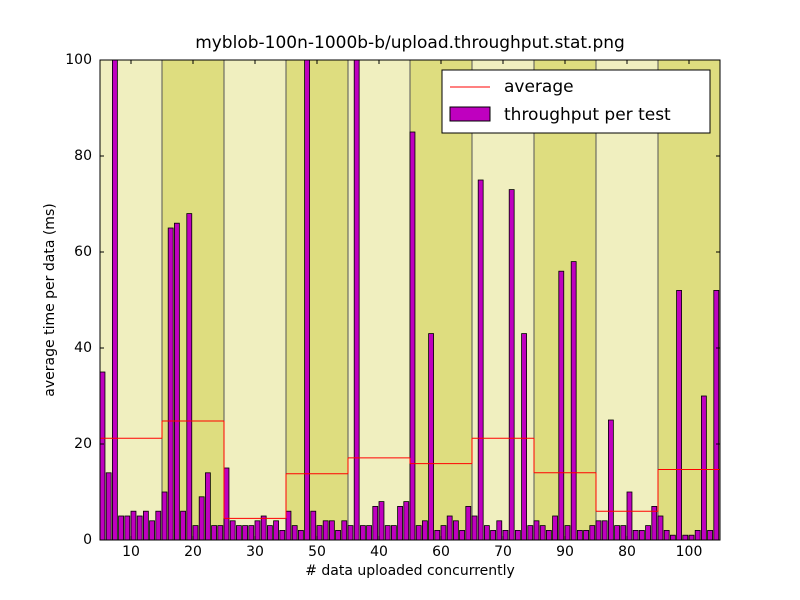 The height and width of the screenshot is (600, 800). What do you see at coordinates (87, 540) in the screenshot?
I see `y-tick-label: 0` at bounding box center [87, 540].